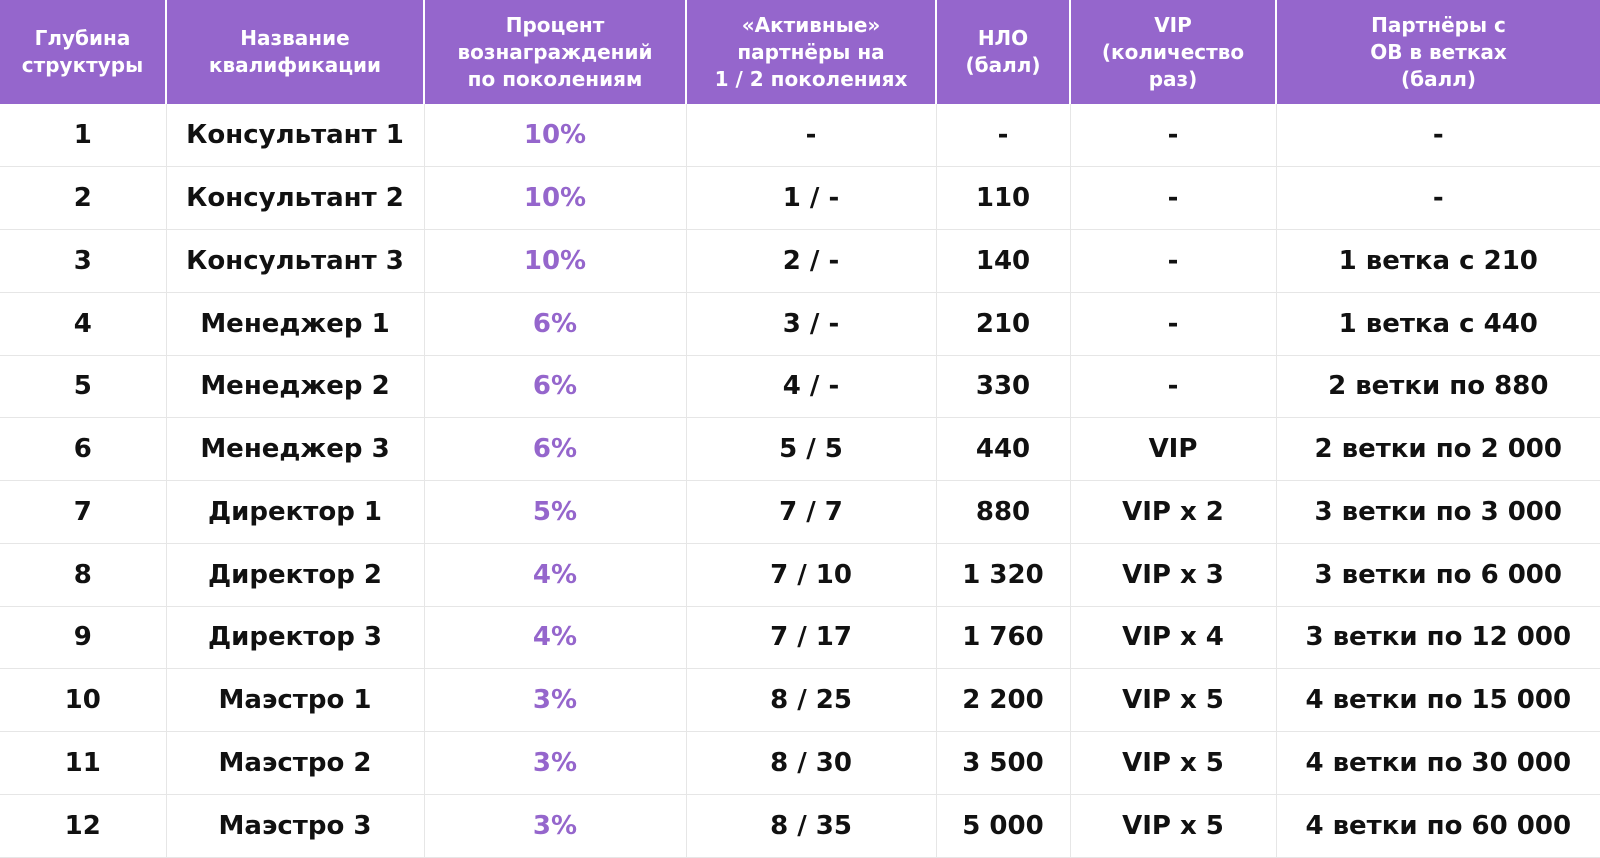 The width and height of the screenshot is (1600, 858). What do you see at coordinates (294, 638) in the screenshot?
I see `cell-name: Директор 3` at bounding box center [294, 638].